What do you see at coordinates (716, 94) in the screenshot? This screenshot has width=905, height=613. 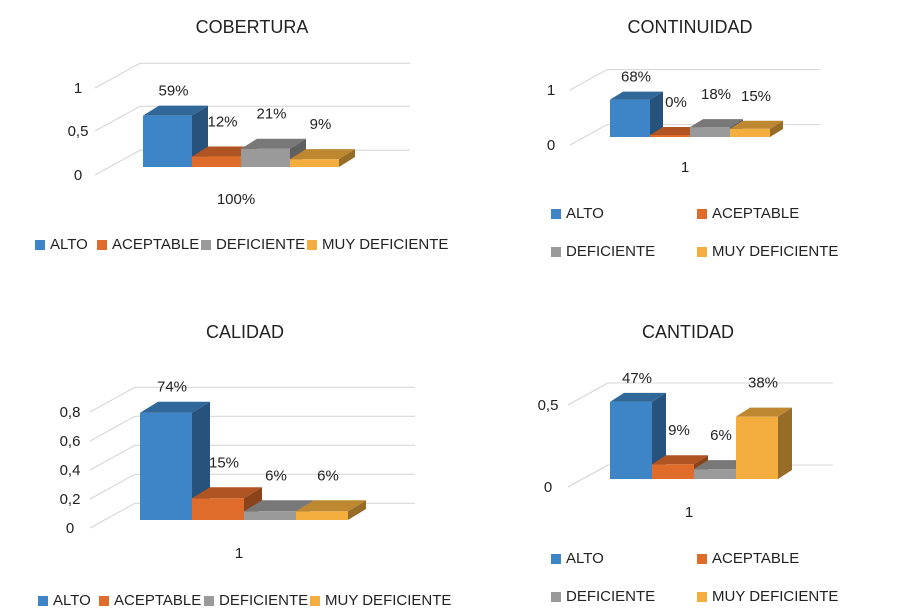 I see `data-label: 18%` at bounding box center [716, 94].